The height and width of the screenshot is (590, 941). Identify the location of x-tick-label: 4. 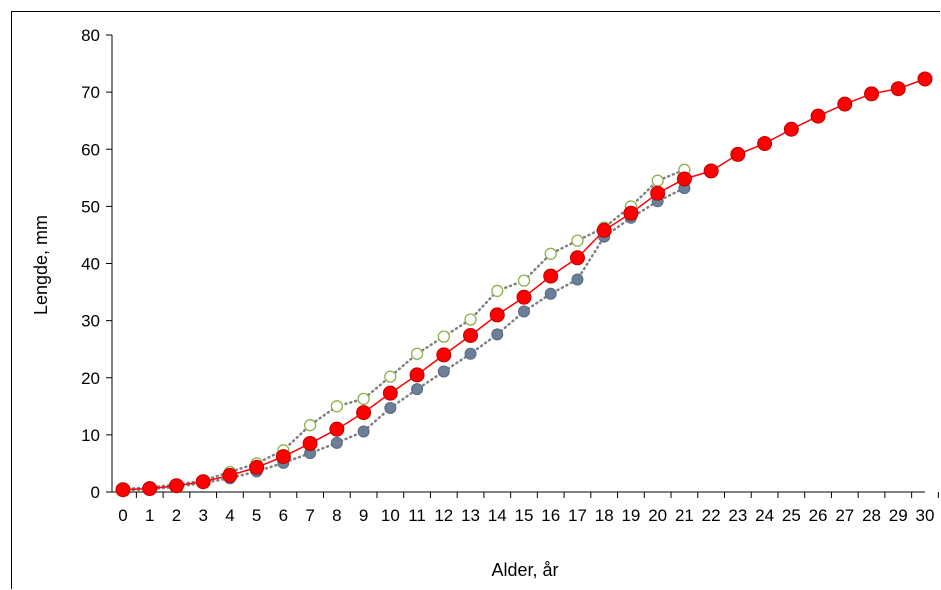
(229, 515).